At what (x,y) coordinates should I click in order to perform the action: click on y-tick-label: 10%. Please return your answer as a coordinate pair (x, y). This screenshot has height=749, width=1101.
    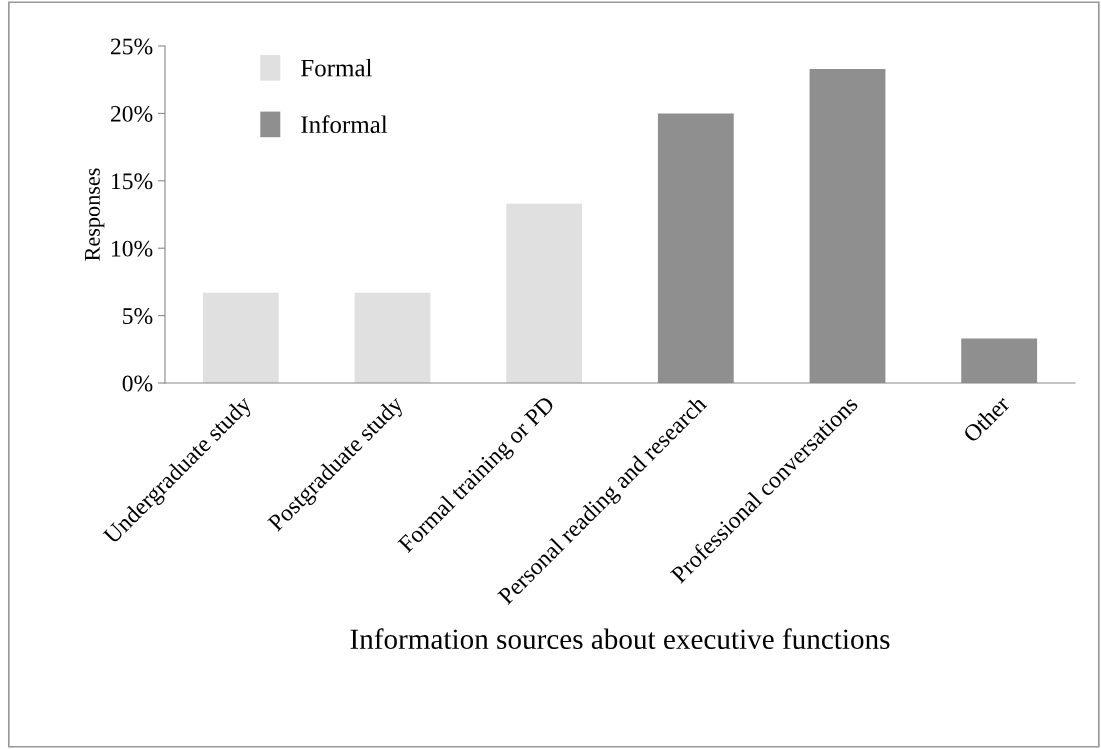
    Looking at the image, I should click on (132, 248).